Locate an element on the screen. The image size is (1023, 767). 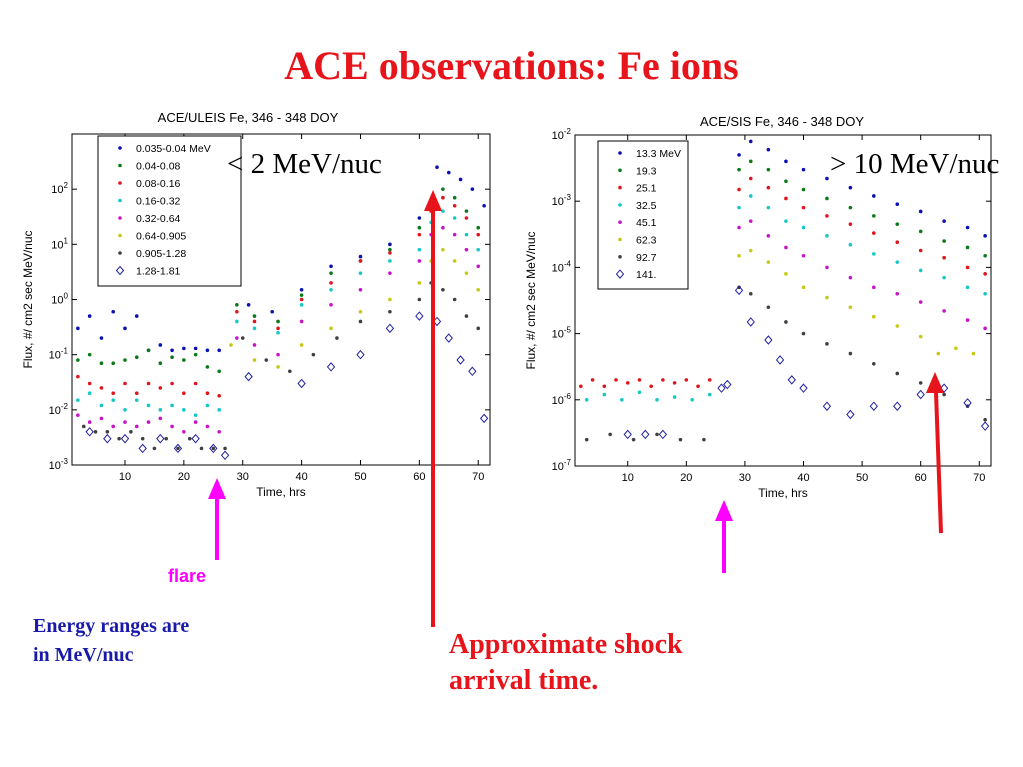
shock-arrow-left is located at coordinates (433, 408).